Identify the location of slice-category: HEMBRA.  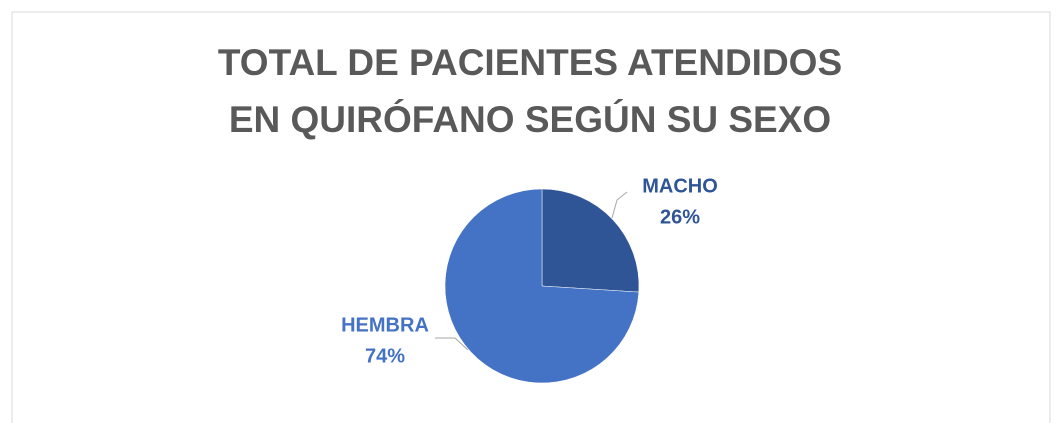
(385, 325).